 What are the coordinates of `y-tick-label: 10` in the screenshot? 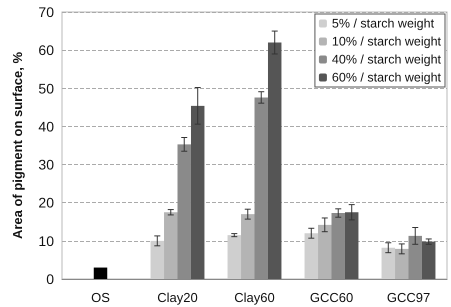 It's located at (46, 240).